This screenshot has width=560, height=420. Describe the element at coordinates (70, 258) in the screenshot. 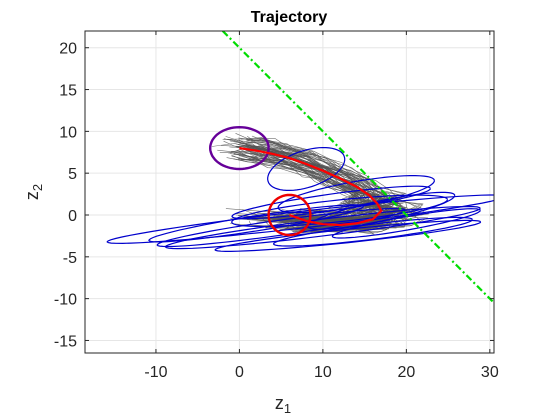

I see `y-tick-label: -5` at that location.